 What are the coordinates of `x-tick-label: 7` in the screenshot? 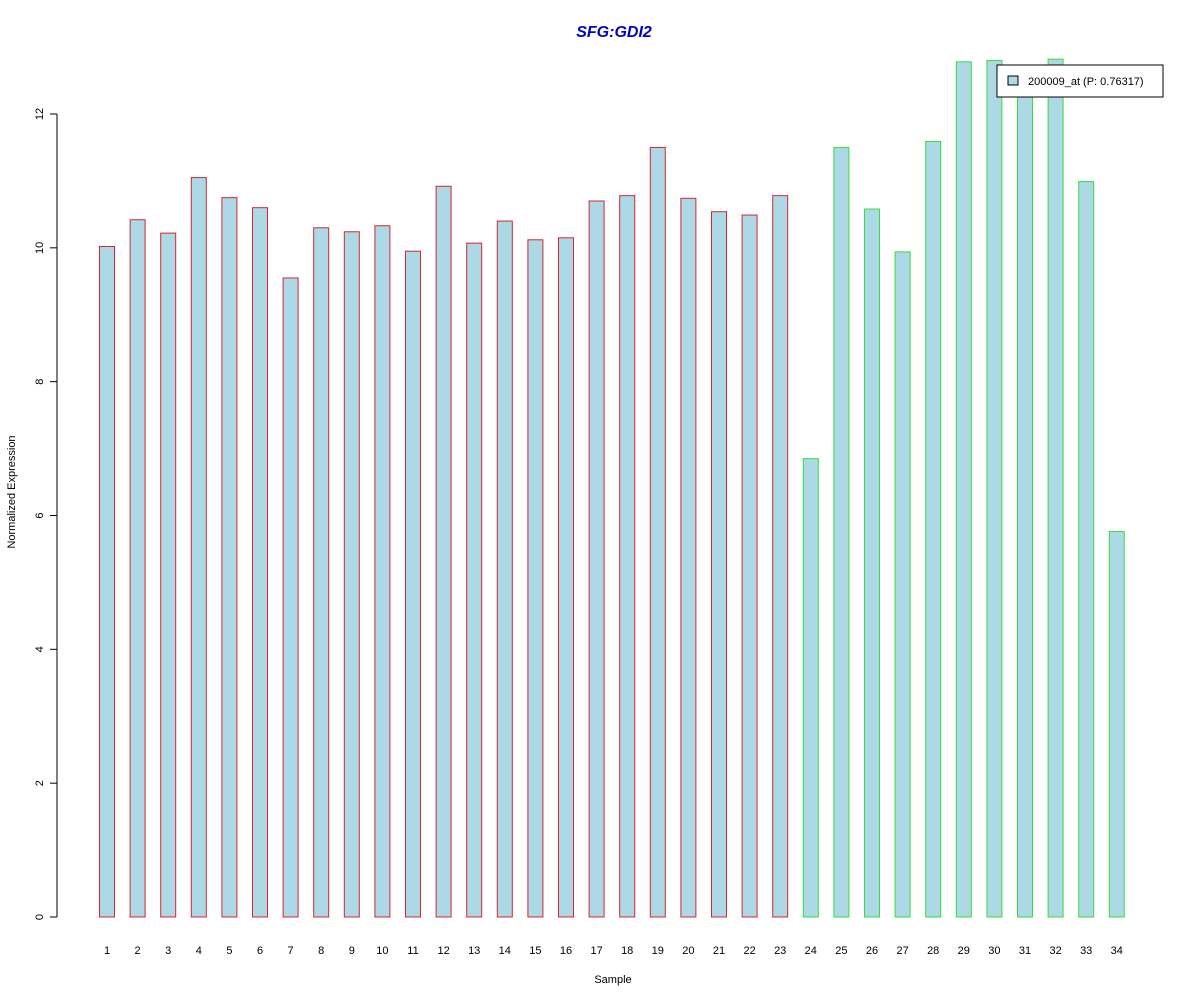 It's located at (291, 951).